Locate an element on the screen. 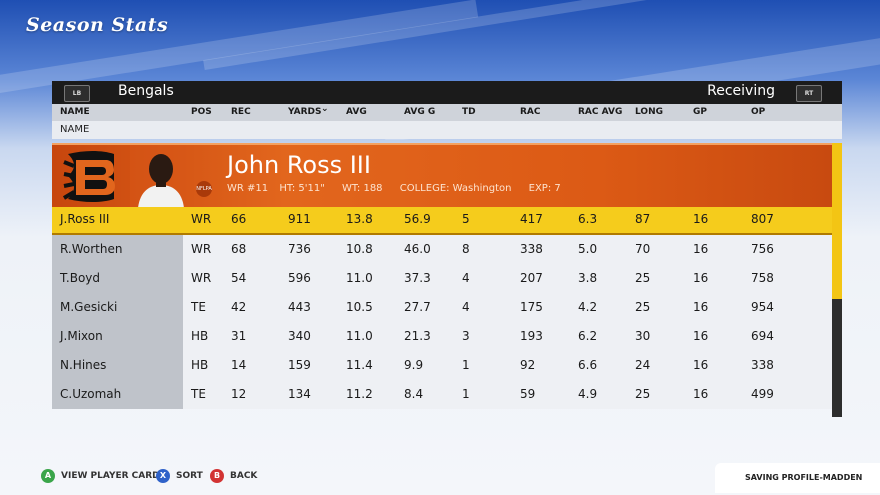 This screenshot has height=495, width=880. column-header-rac-avg: RAC AVG is located at coordinates (600, 112).